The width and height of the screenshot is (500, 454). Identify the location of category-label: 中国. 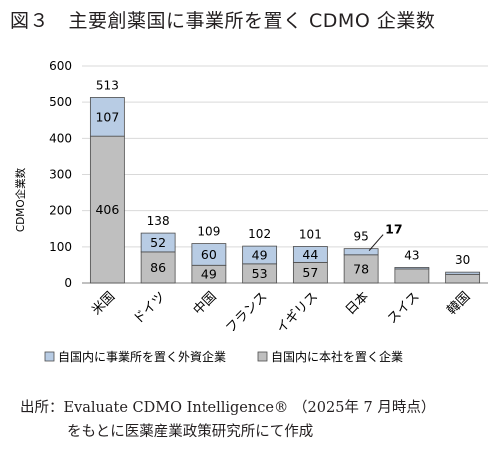
(205, 303).